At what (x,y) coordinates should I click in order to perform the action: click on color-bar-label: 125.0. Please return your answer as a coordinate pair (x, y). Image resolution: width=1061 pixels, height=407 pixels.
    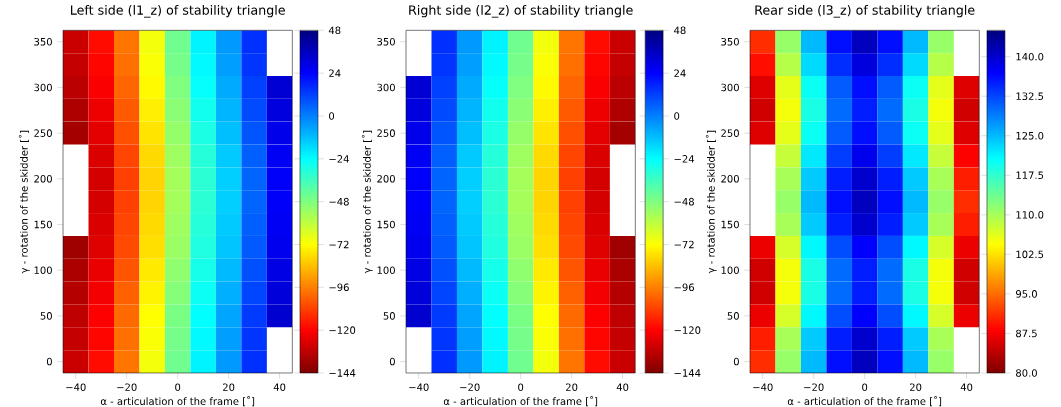
    Looking at the image, I should click on (1030, 135).